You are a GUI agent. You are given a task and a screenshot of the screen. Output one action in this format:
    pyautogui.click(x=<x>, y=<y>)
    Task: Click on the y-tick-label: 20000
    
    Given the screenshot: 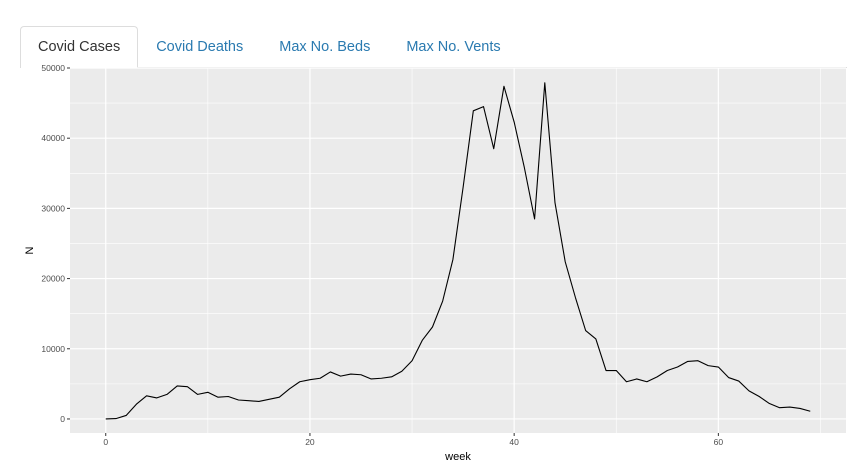 What is the action you would take?
    pyautogui.click(x=53, y=279)
    